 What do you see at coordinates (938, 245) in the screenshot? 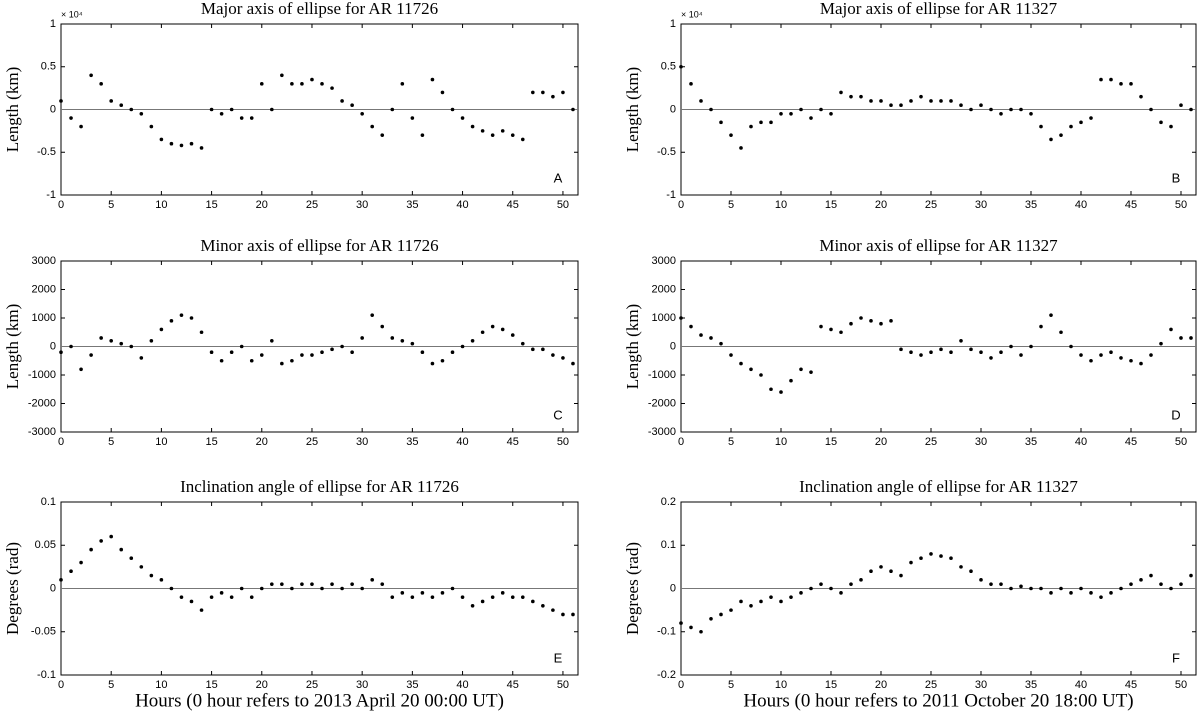
I see `panel-title: Minor axis of ellipse for AR 11327` at bounding box center [938, 245].